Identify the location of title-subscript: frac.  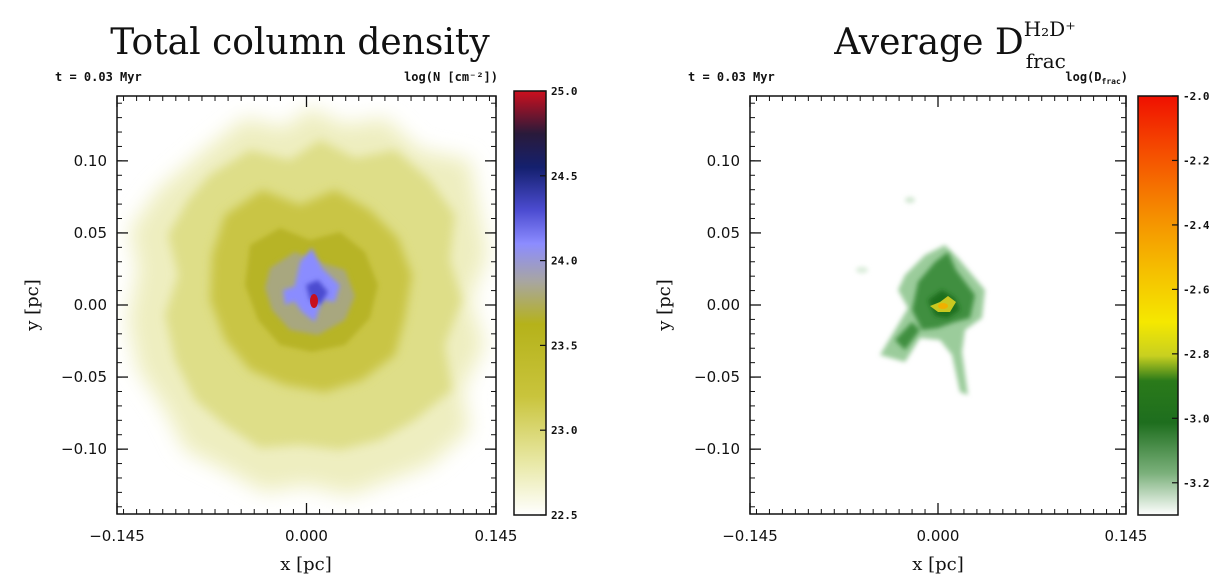
(1046, 61).